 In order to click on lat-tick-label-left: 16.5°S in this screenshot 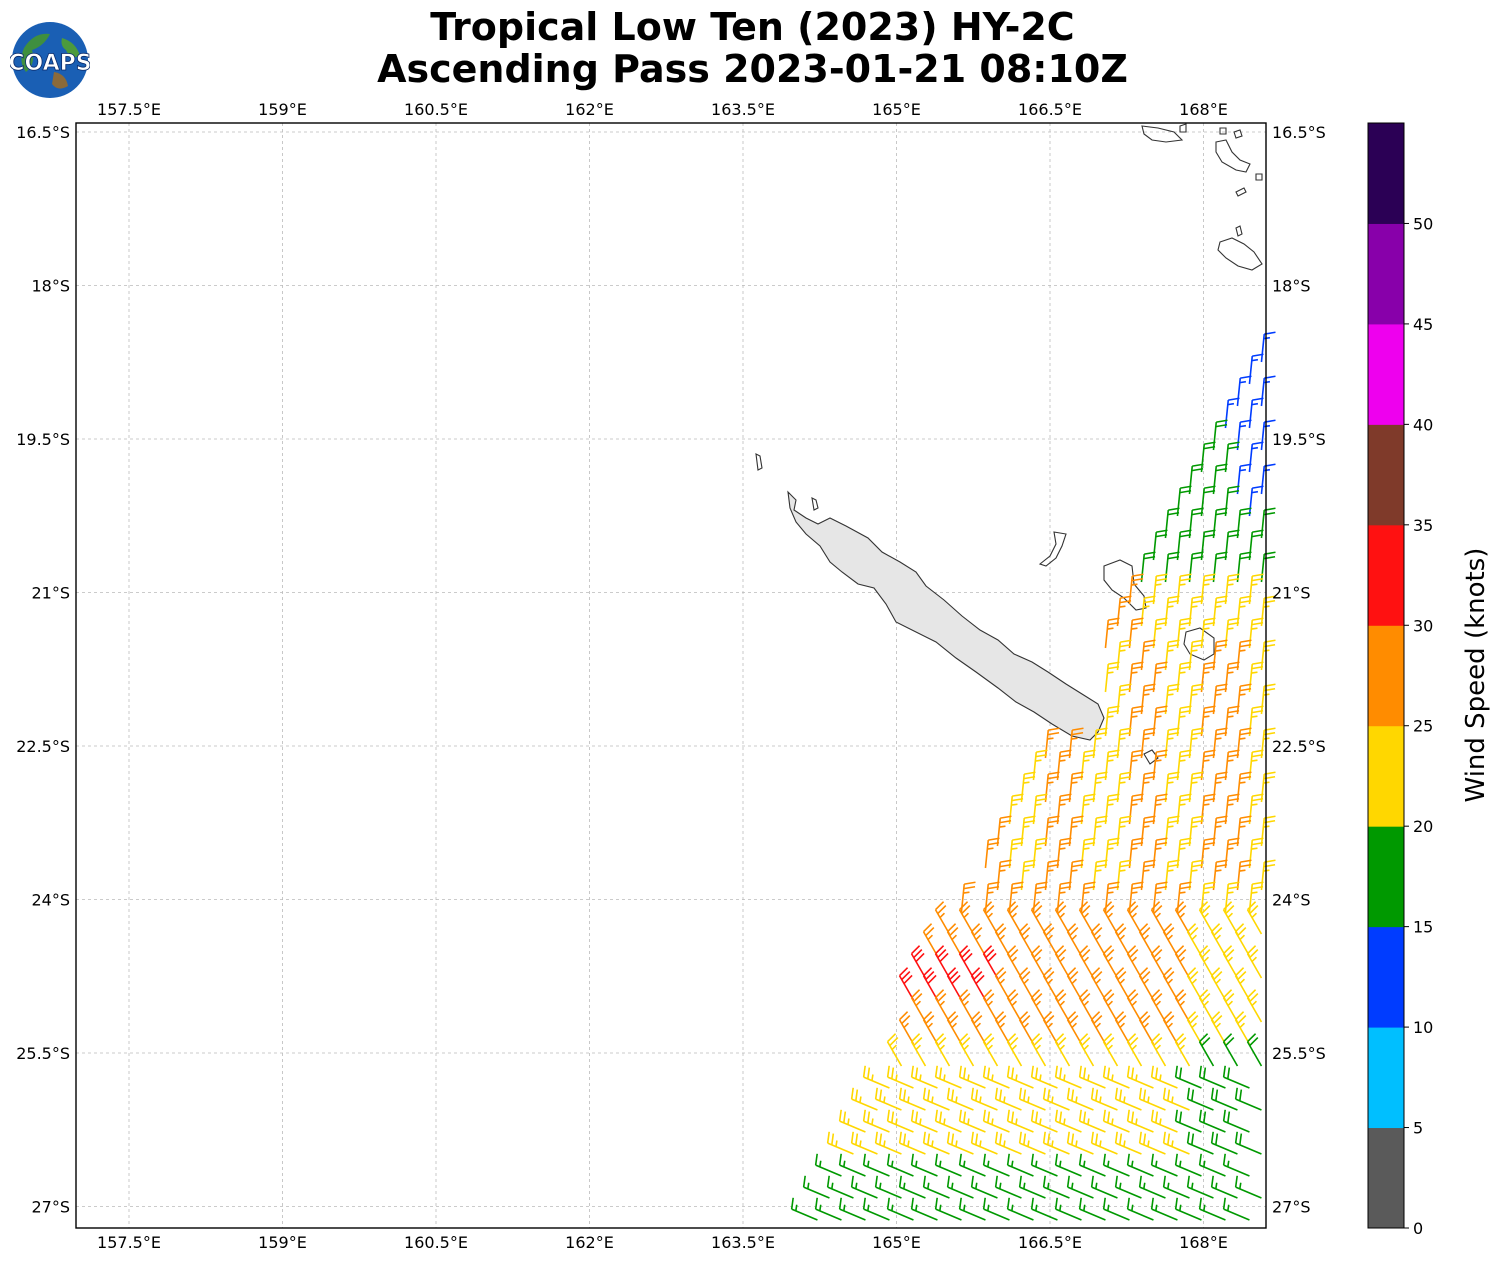, I will do `click(43, 132)`.